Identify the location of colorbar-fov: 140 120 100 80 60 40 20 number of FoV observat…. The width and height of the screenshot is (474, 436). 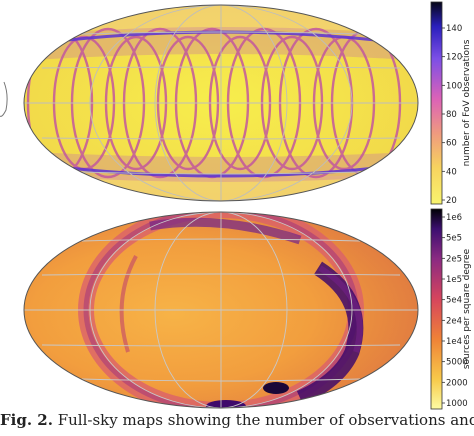
(451, 103).